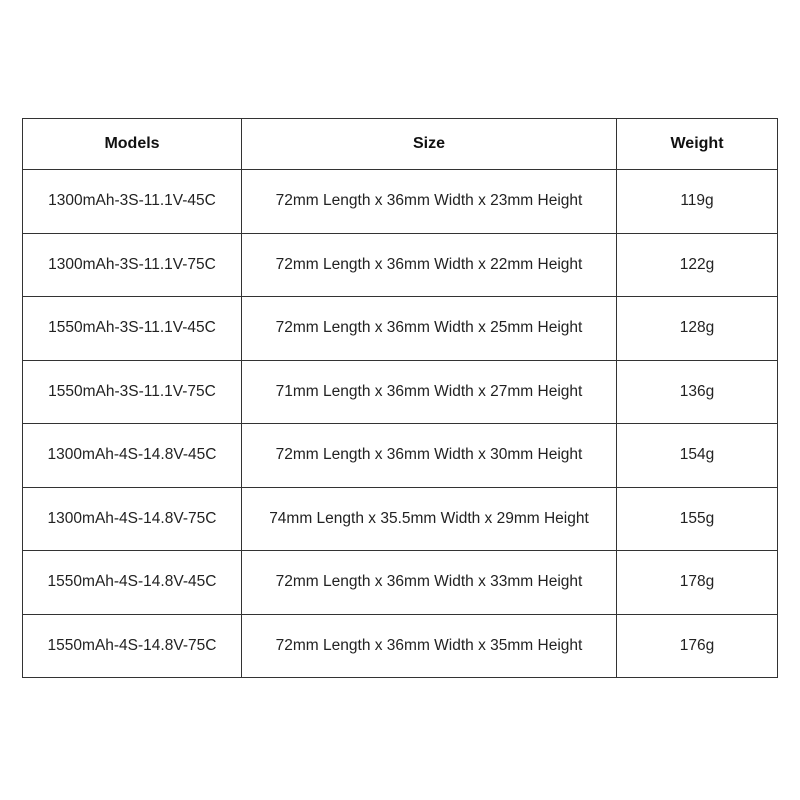  I want to click on cell-model: 1300mAh-4S-14.8V-75C, so click(132, 518).